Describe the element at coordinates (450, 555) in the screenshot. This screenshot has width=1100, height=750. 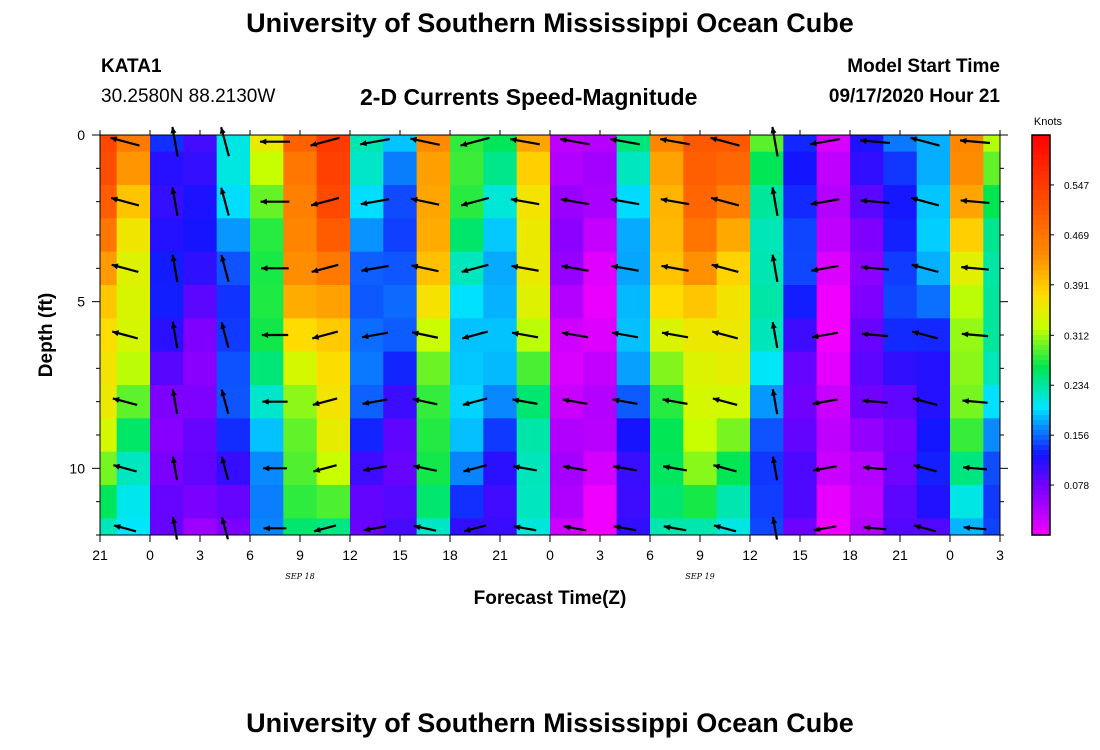
I see `x-tick-label: 18` at that location.